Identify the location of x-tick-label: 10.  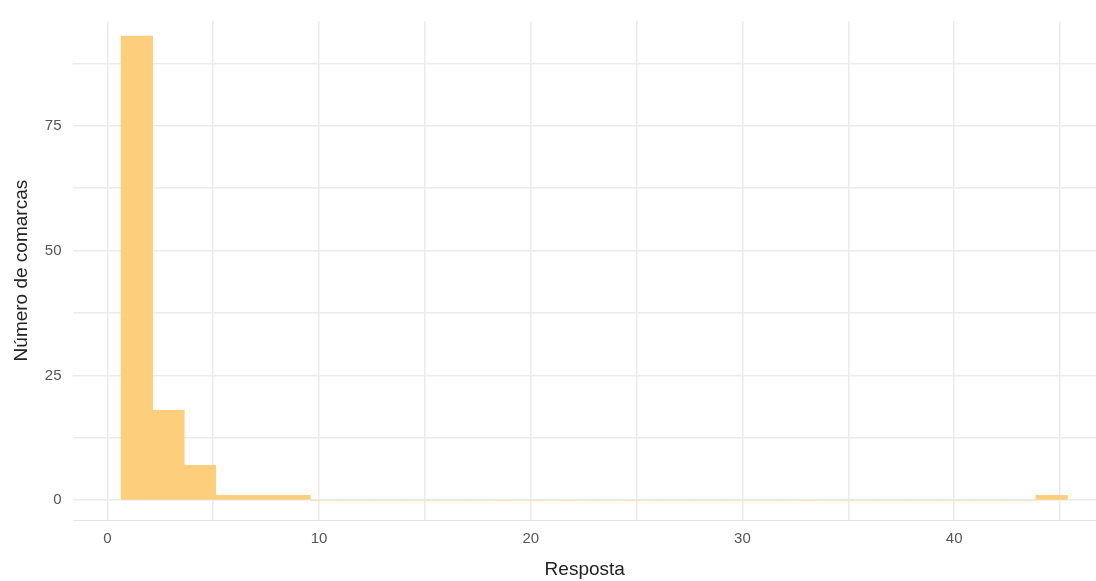
(319, 538).